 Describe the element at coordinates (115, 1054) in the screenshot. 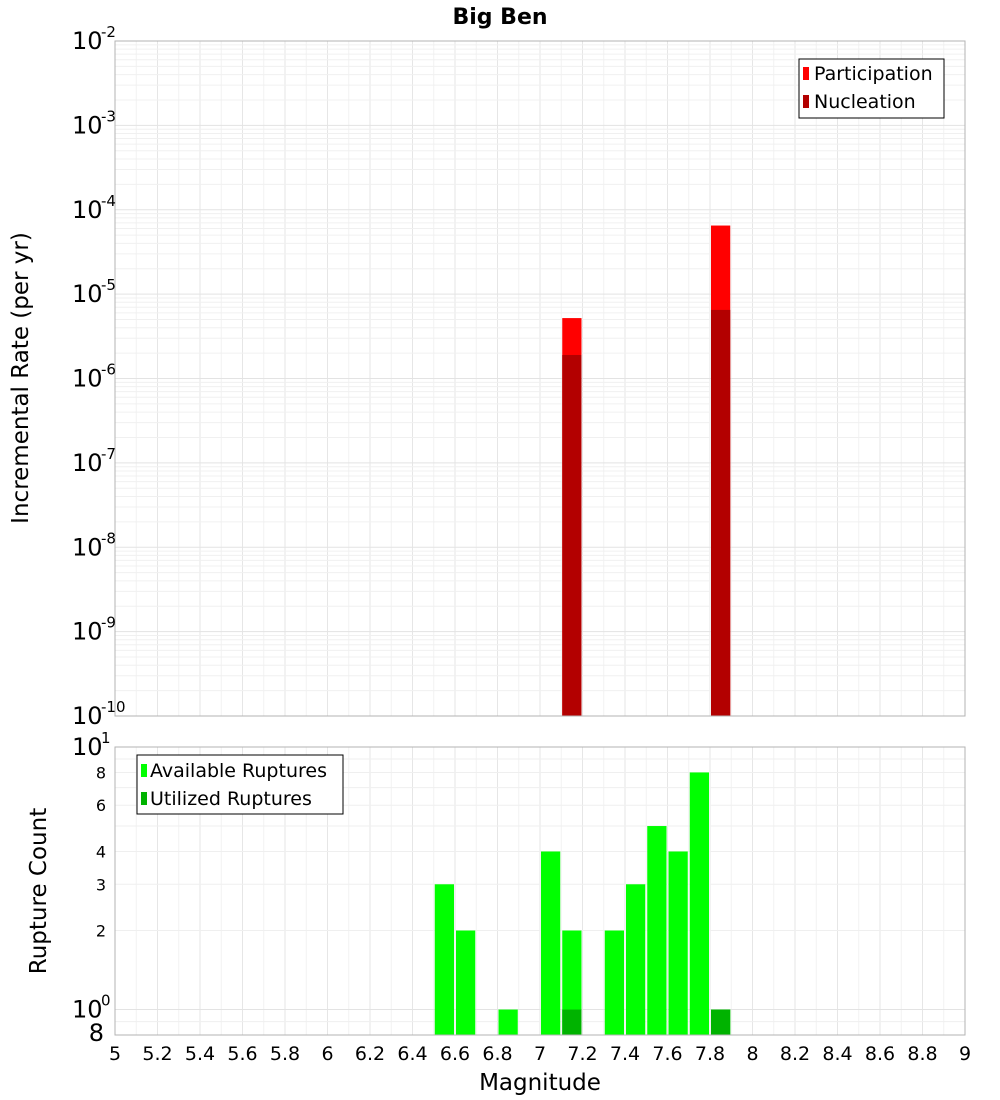

I see `magnitude-tick-label: 5` at that location.